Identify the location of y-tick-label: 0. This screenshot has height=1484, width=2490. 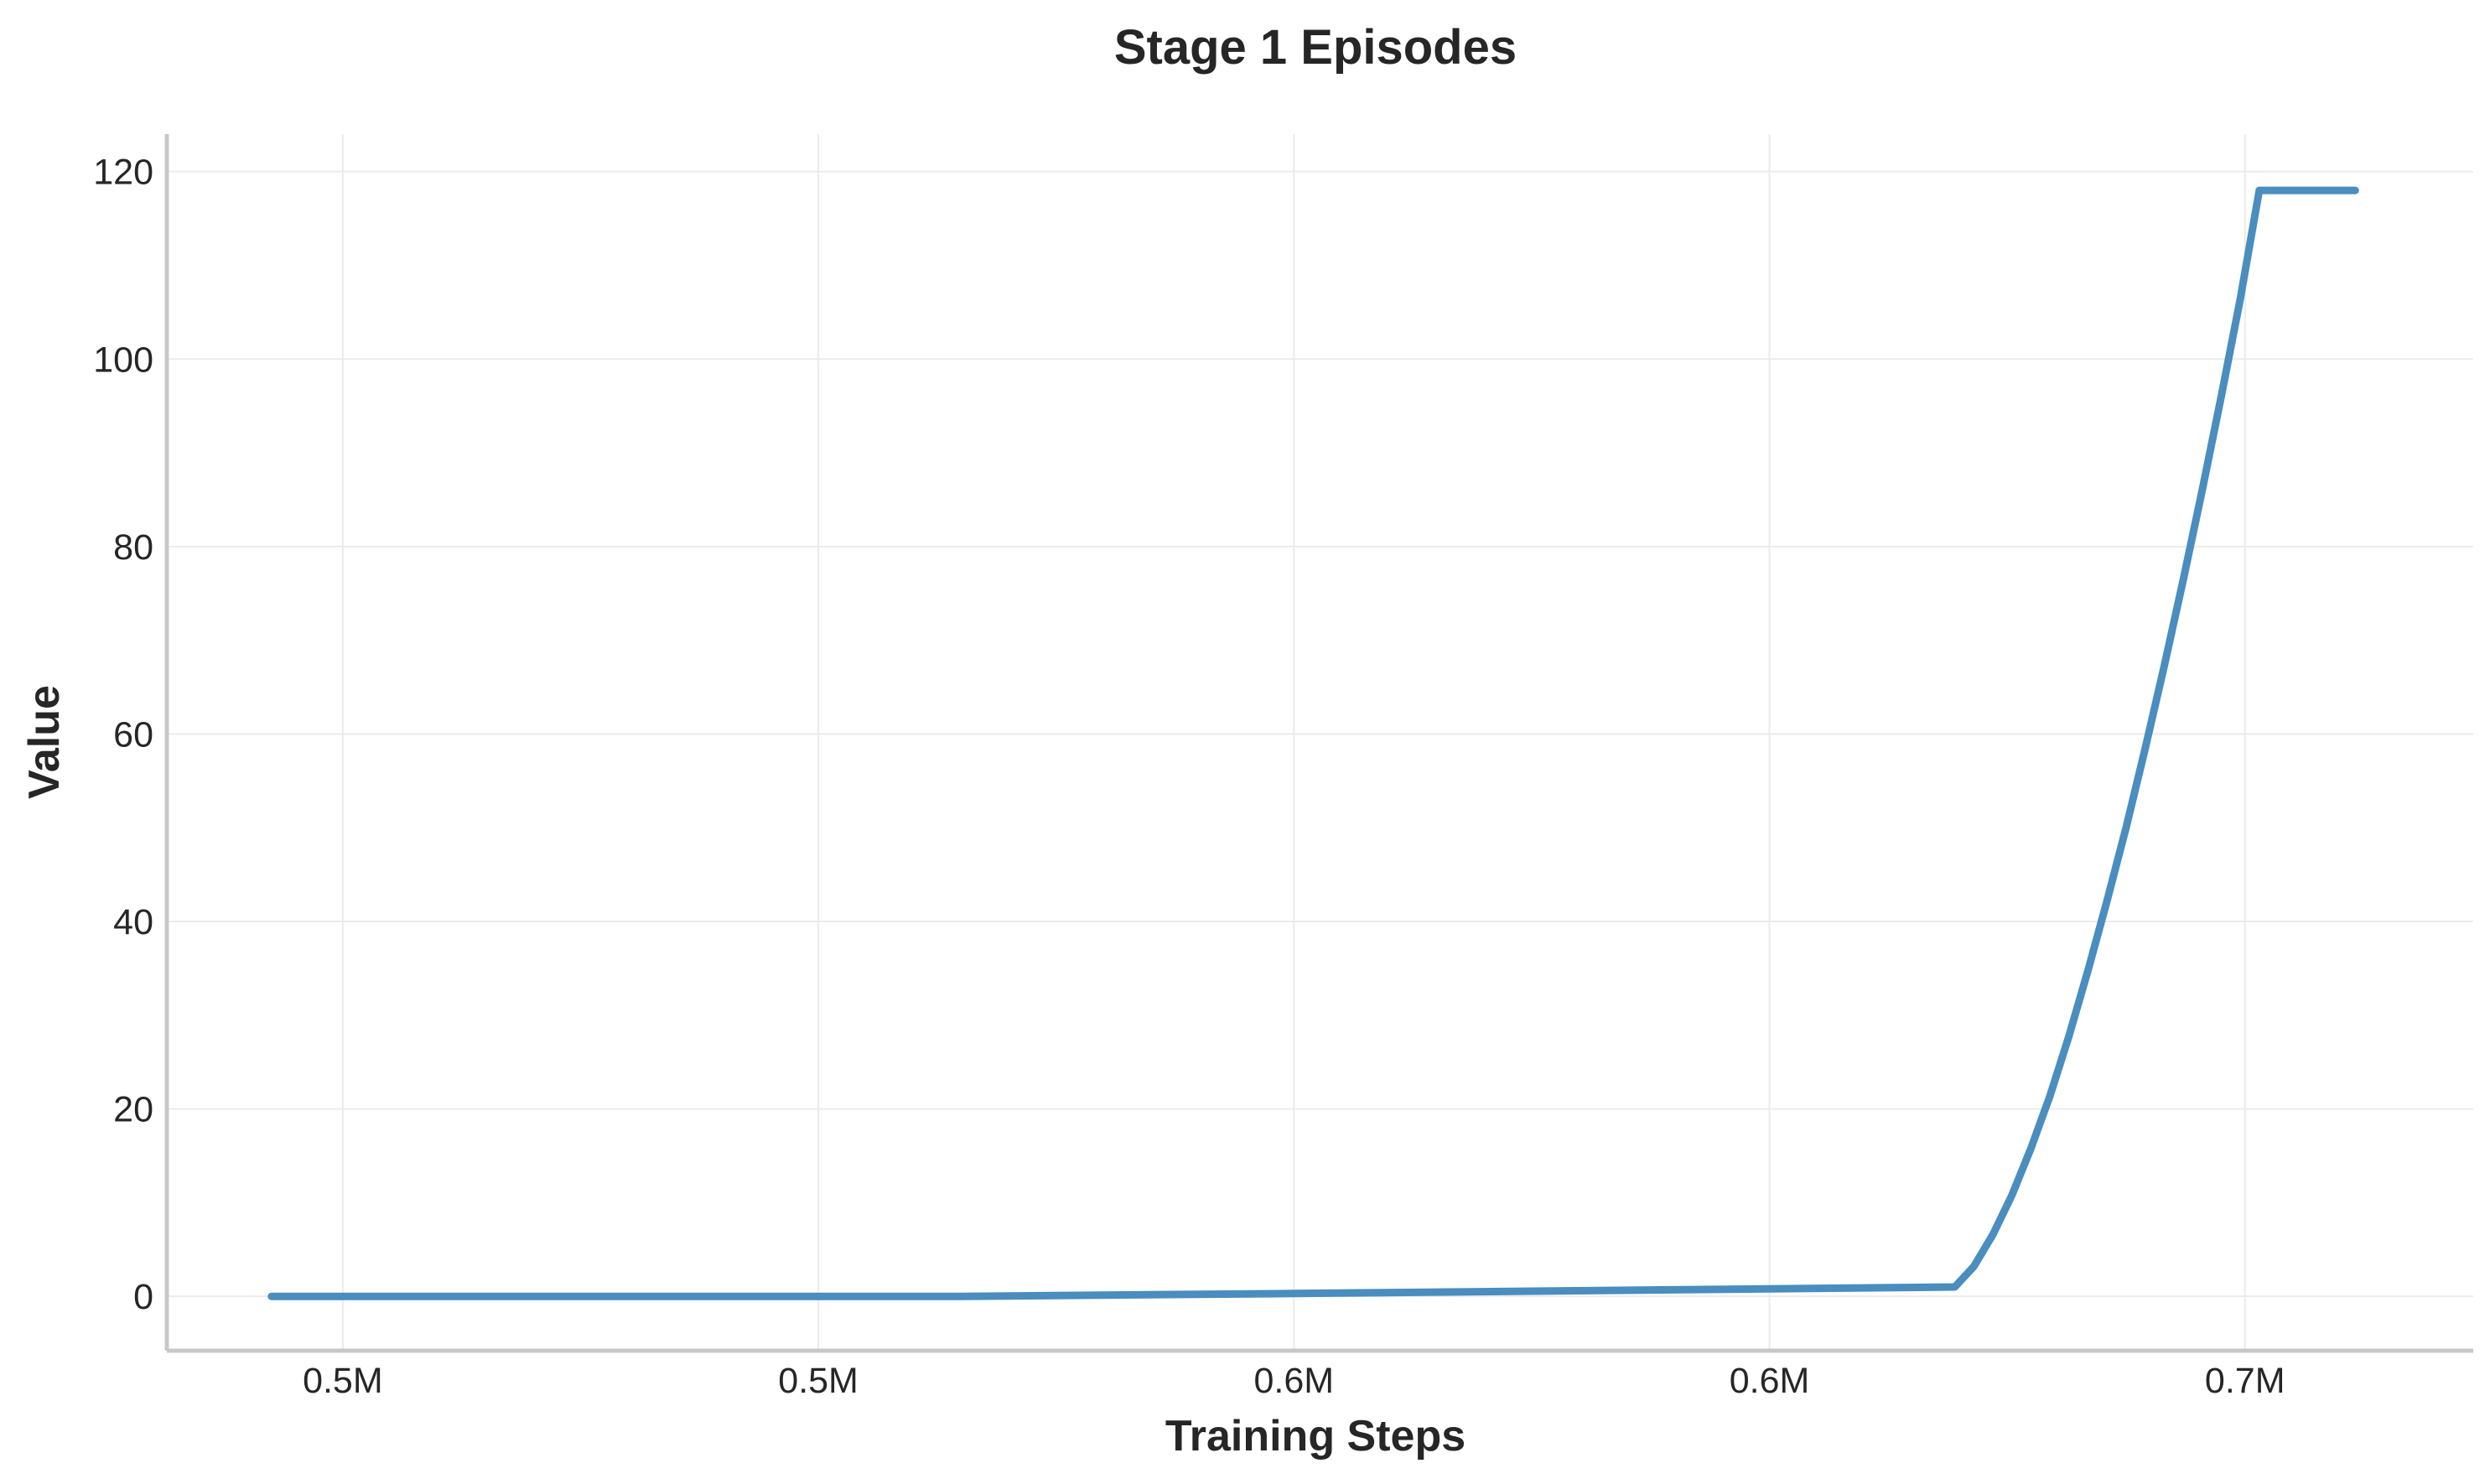
(143, 1297).